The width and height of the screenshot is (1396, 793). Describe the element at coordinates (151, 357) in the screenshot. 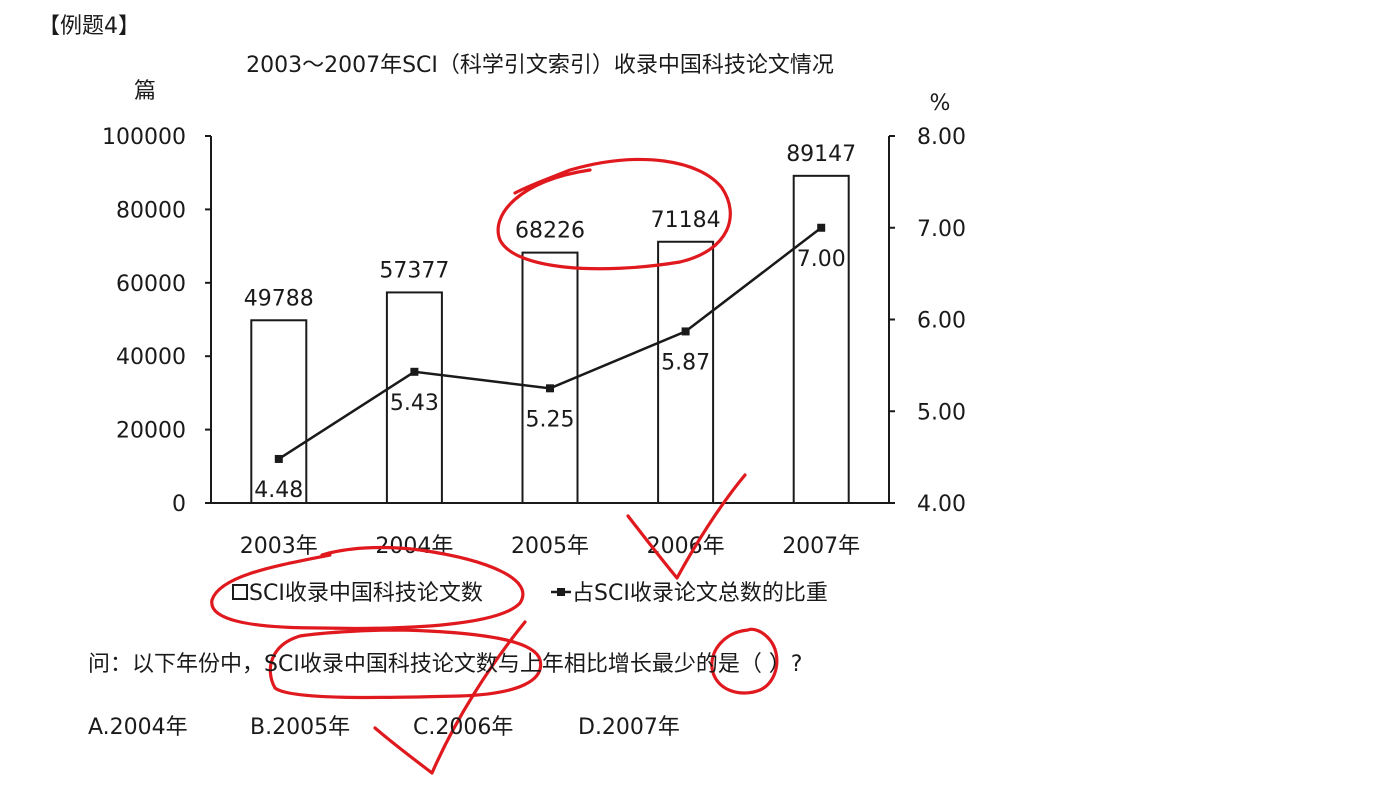

I see `left-y-tick-label: 40000` at that location.